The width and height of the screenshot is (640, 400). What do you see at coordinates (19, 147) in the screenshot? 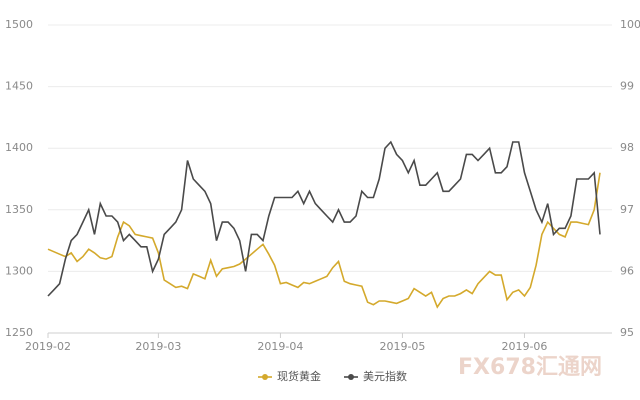
I see `y-tick-label: 1400` at bounding box center [19, 147].